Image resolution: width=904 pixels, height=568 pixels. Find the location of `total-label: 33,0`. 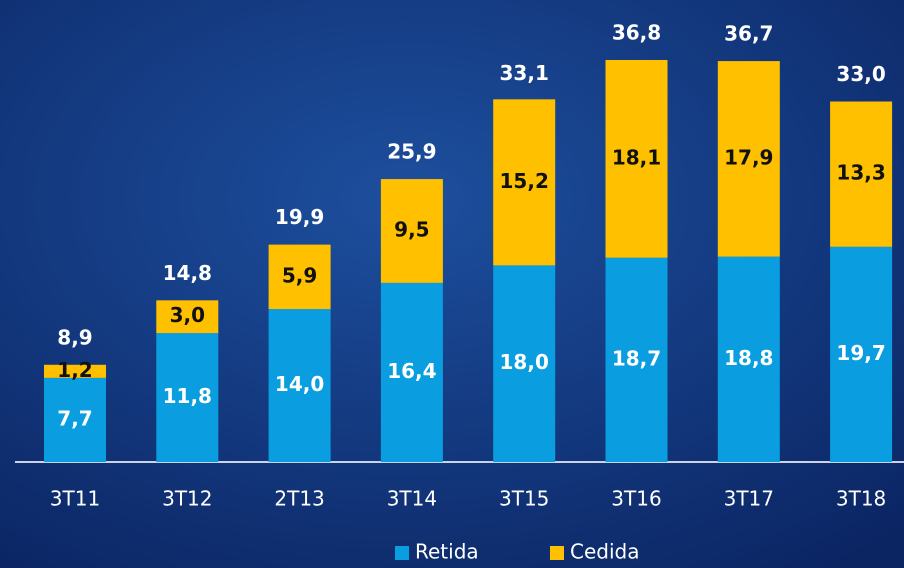

total-label: 33,0 is located at coordinates (860, 74).